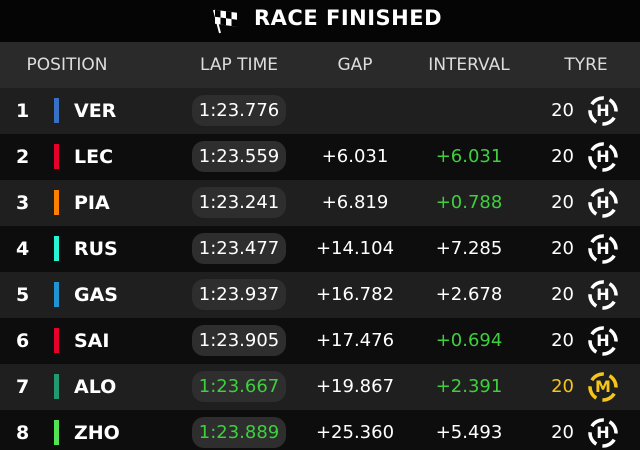 The image size is (640, 450). I want to click on title: RACE FINISHED, so click(348, 18).